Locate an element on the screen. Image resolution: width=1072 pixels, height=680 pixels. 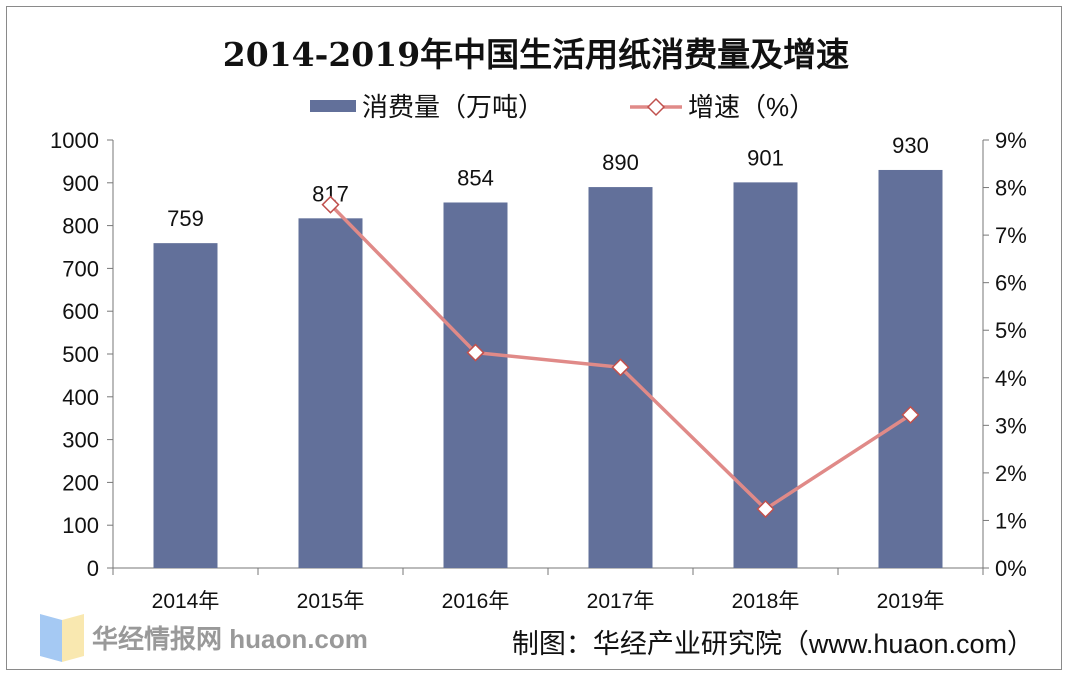
x-tick-label: 2015年 is located at coordinates (331, 601).